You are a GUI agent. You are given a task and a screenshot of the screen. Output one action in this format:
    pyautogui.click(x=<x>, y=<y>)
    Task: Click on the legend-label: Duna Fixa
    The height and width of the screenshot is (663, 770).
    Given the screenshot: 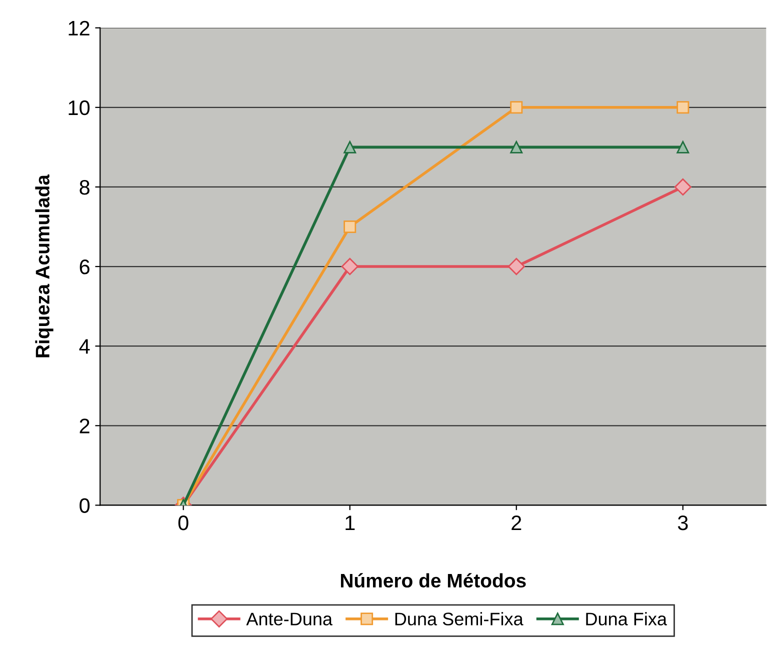 What is the action you would take?
    pyautogui.click(x=627, y=619)
    